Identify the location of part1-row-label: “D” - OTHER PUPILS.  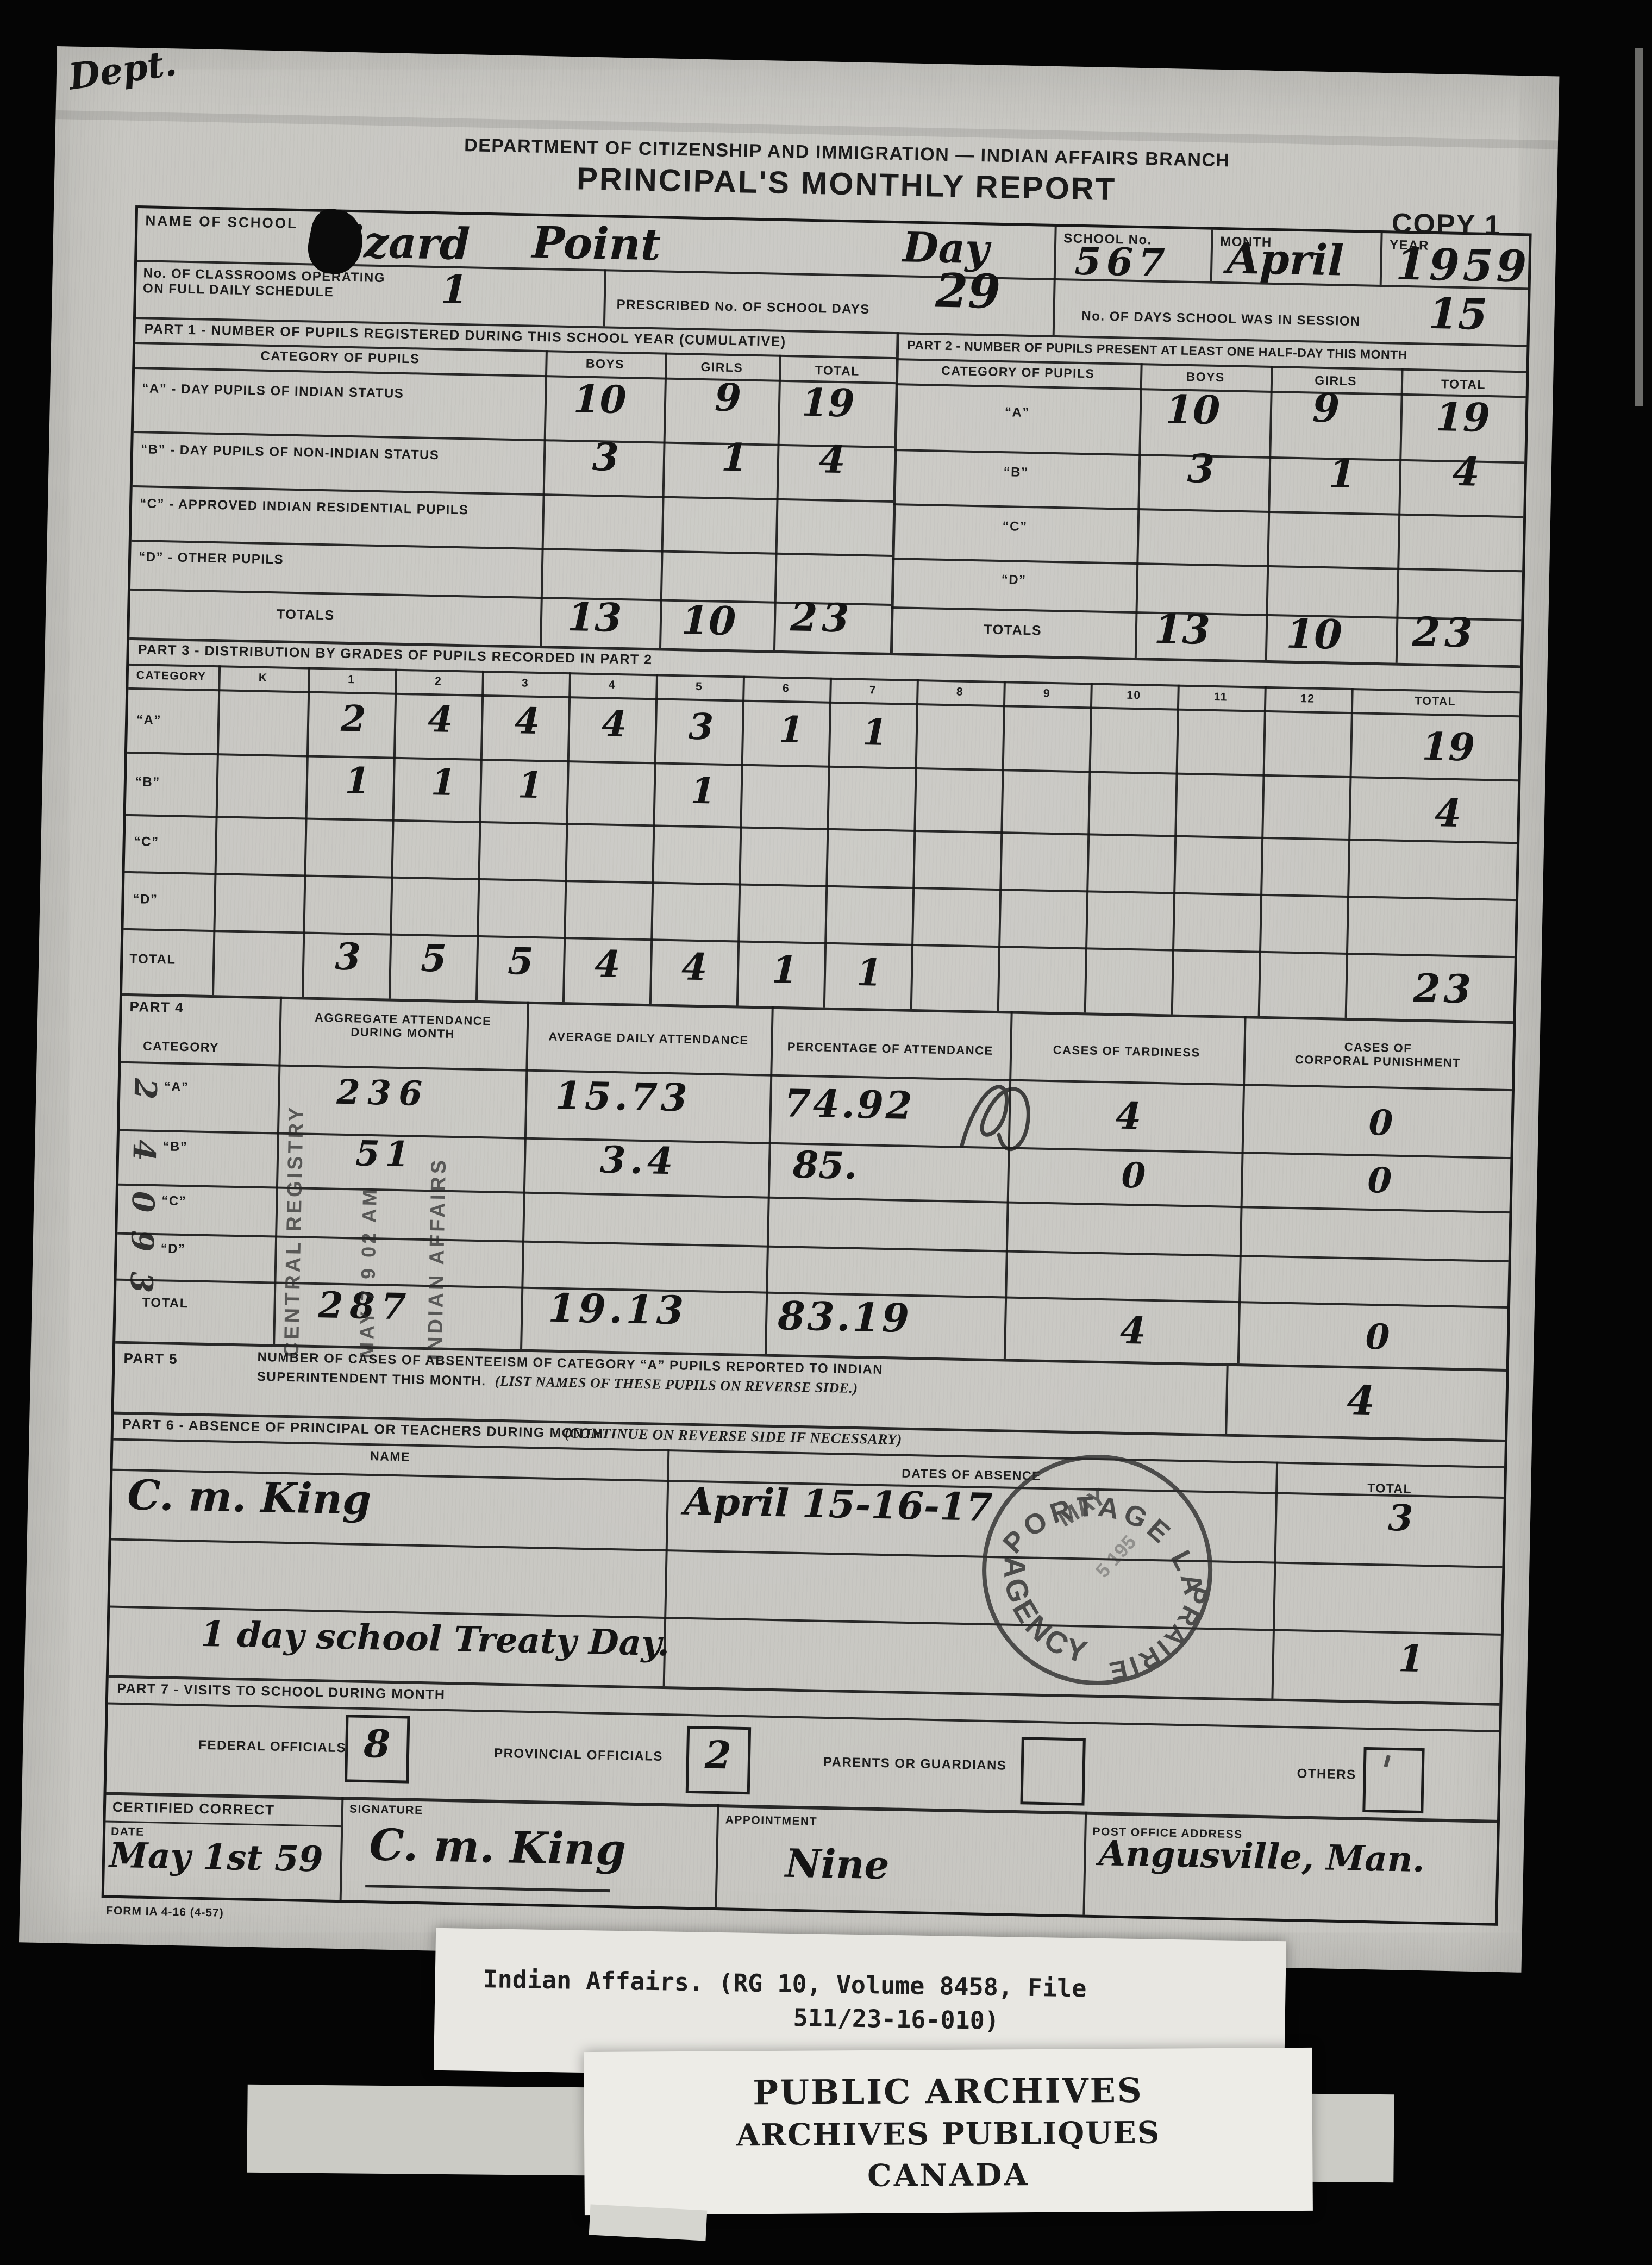
(211, 558).